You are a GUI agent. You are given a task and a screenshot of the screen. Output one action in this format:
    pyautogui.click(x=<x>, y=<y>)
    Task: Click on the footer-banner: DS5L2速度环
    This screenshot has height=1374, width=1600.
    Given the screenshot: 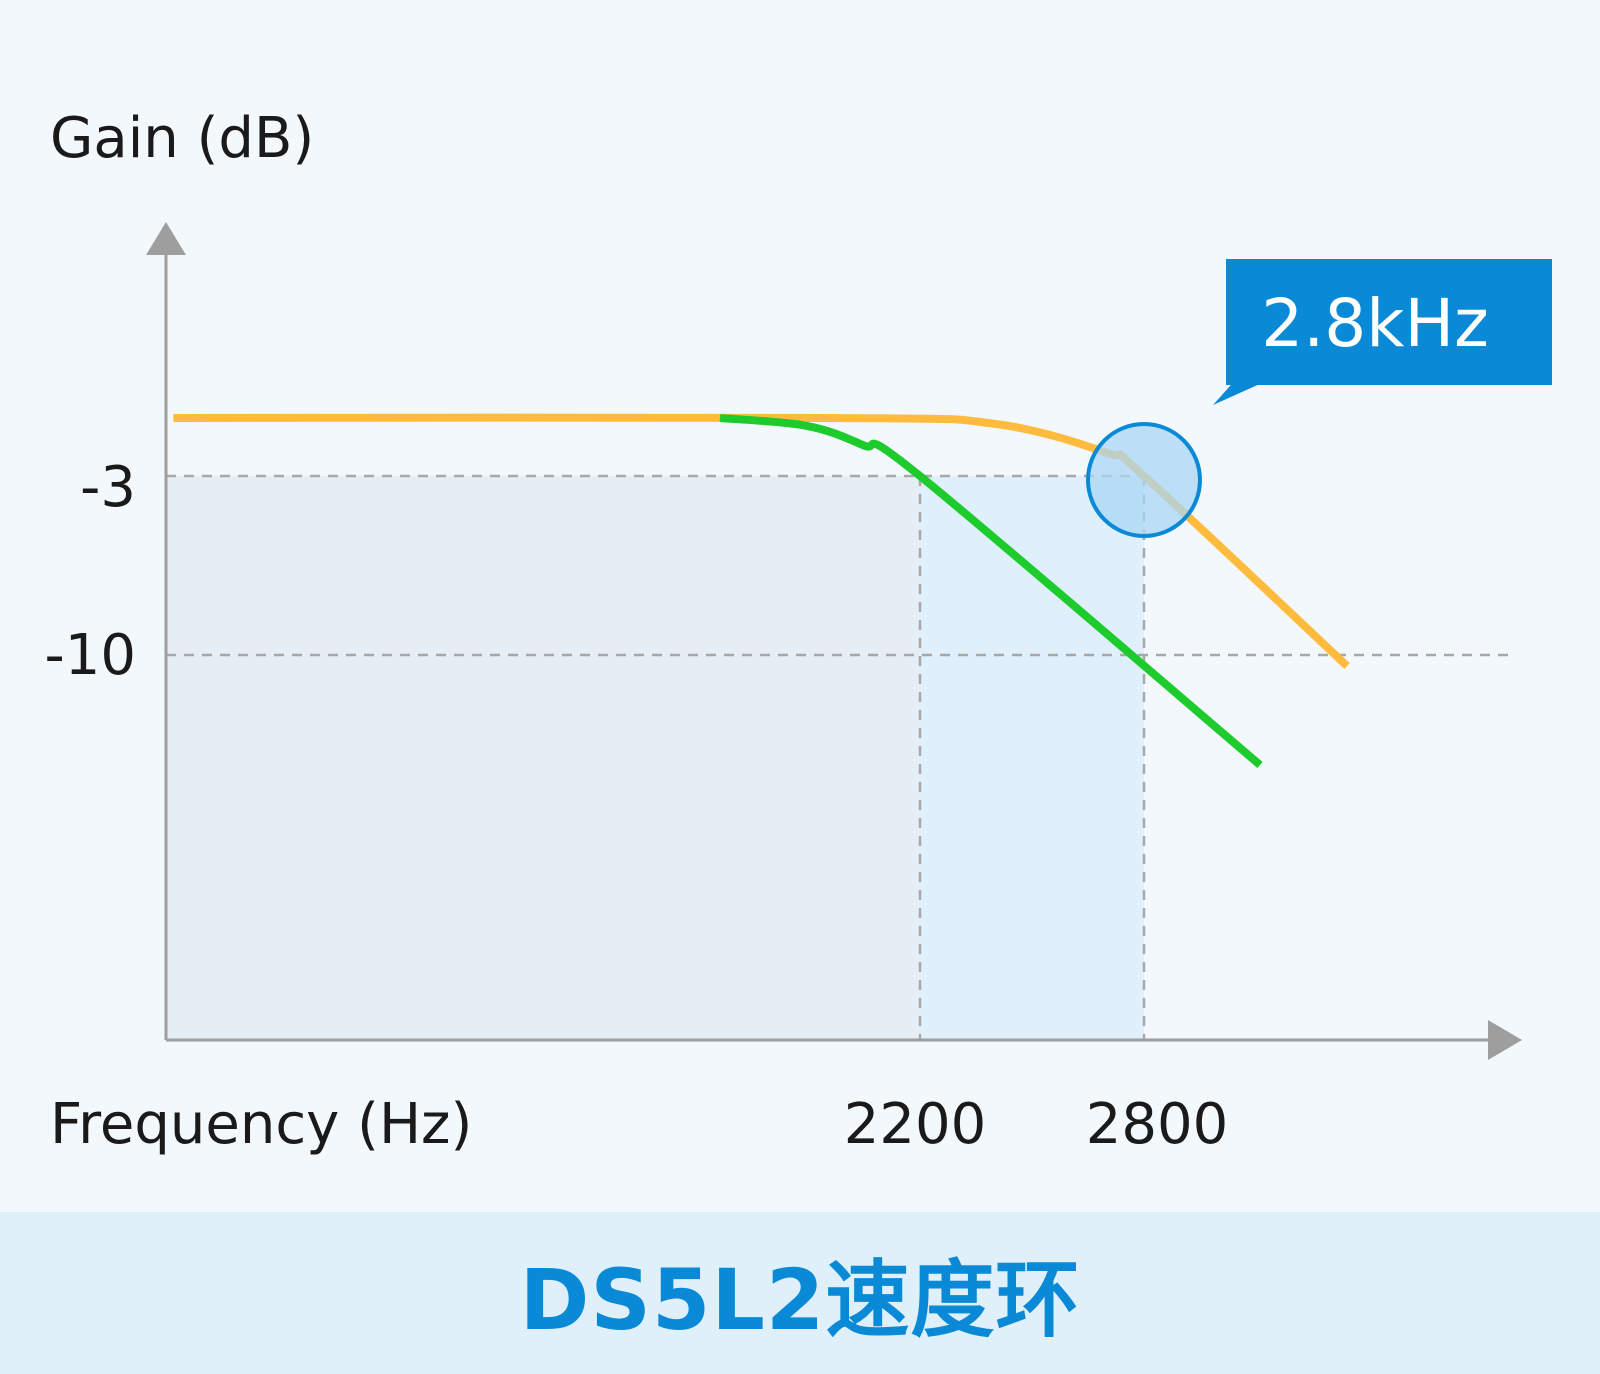 What is the action you would take?
    pyautogui.click(x=800, y=1293)
    